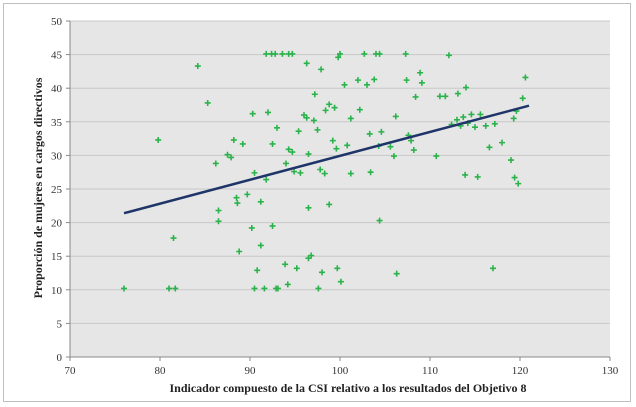 The height and width of the screenshot is (407, 636). I want to click on x-tick-label: 110, so click(430, 371).